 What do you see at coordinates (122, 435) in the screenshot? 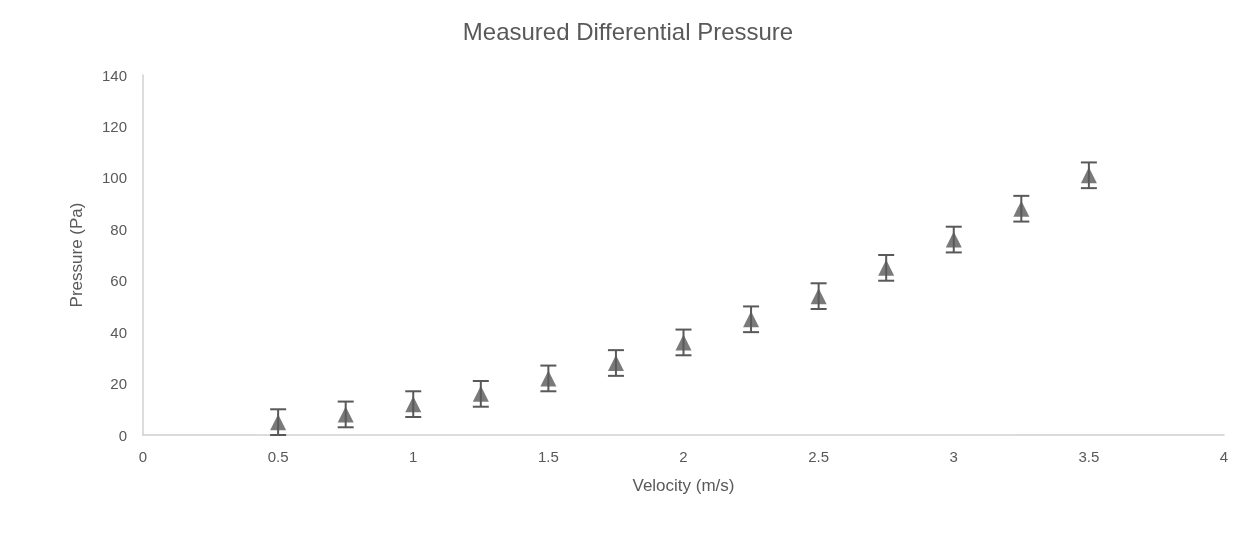
I see `y-tick-label: 0` at bounding box center [122, 435].